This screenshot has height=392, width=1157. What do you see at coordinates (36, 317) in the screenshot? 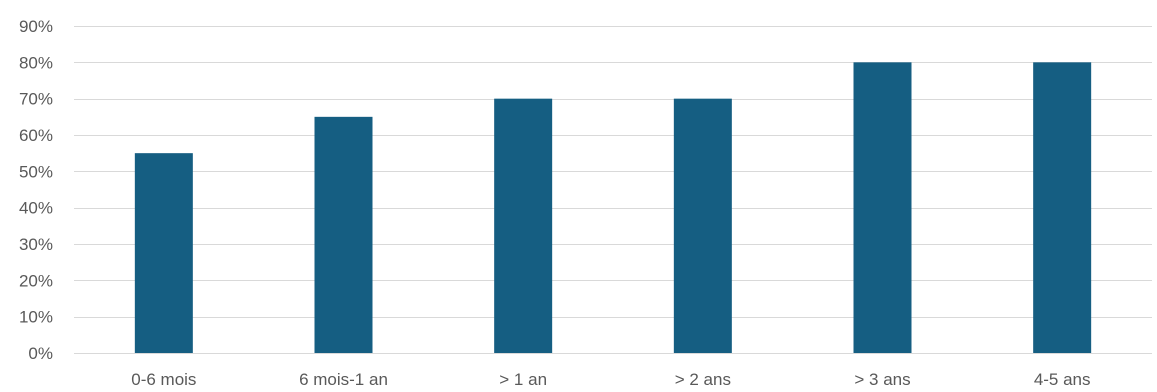
I see `y-tick-label: 10%` at bounding box center [36, 317].